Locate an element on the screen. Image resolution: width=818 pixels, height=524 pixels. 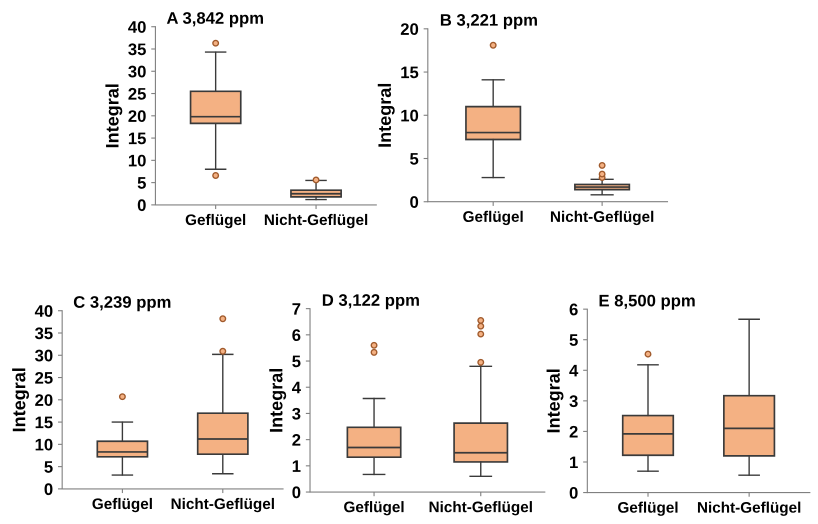
y-tick-label: 7 is located at coordinates (296, 309).